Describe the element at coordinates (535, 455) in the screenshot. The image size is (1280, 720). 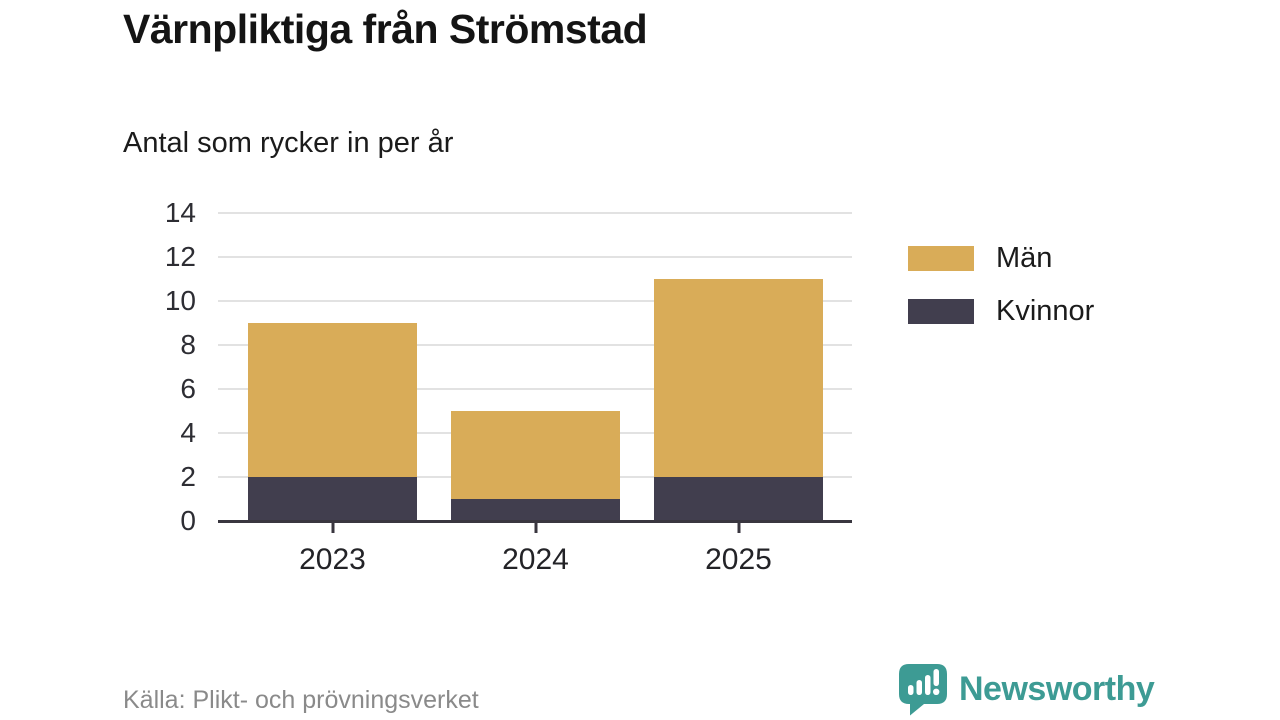
I see `bar-segment-2024-män` at that location.